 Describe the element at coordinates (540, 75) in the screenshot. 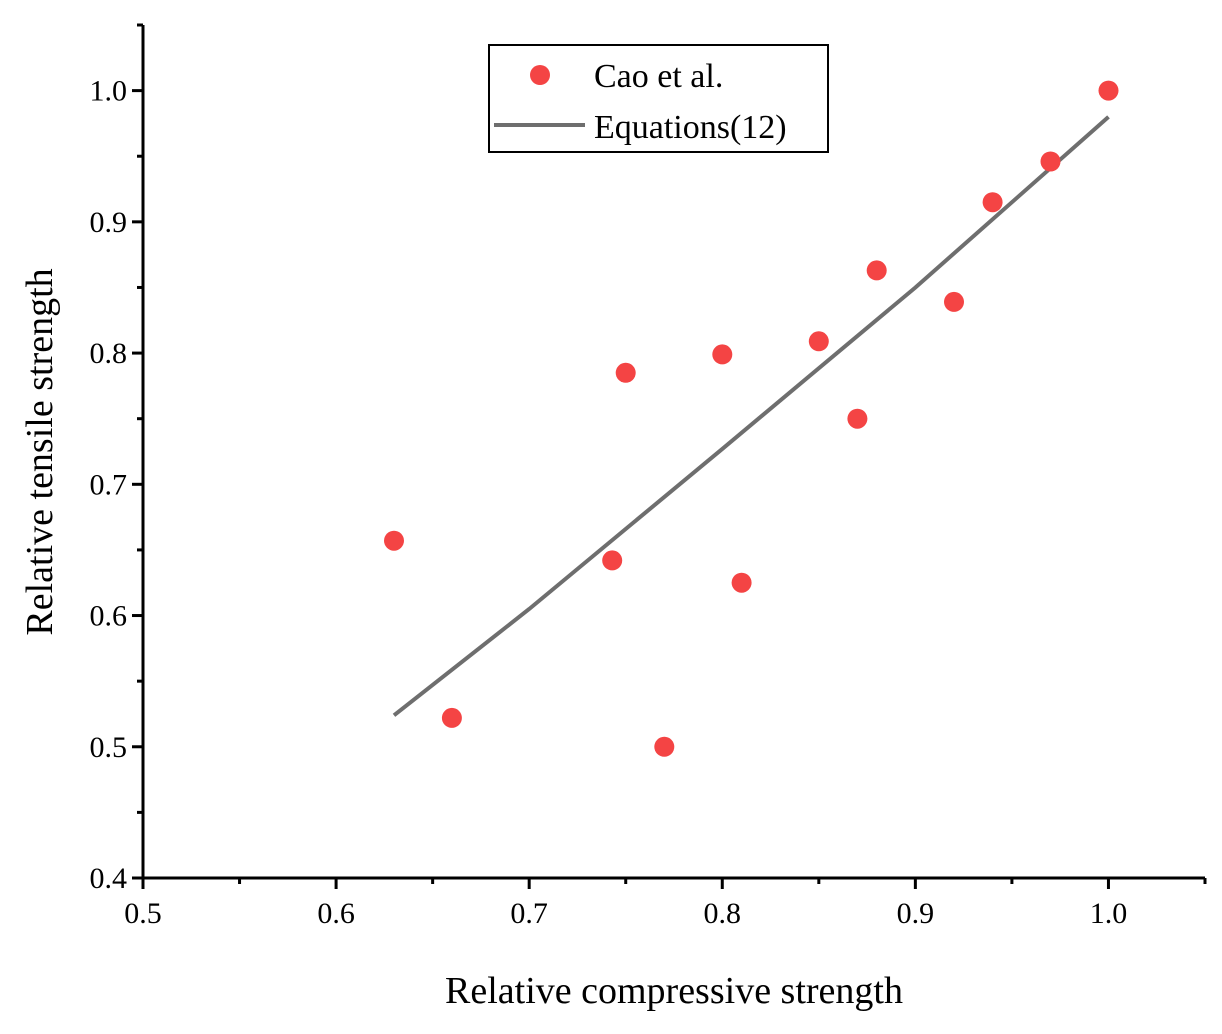

I see `legend-marker-cao` at that location.